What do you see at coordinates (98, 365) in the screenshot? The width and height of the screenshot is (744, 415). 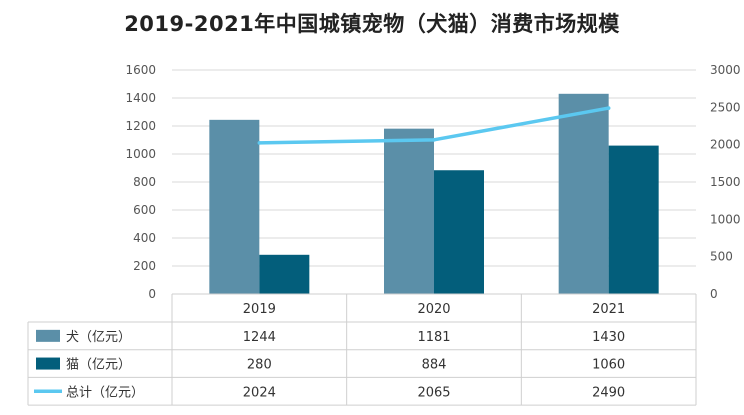 I see `legend-label: 猫（亿元）` at bounding box center [98, 365].